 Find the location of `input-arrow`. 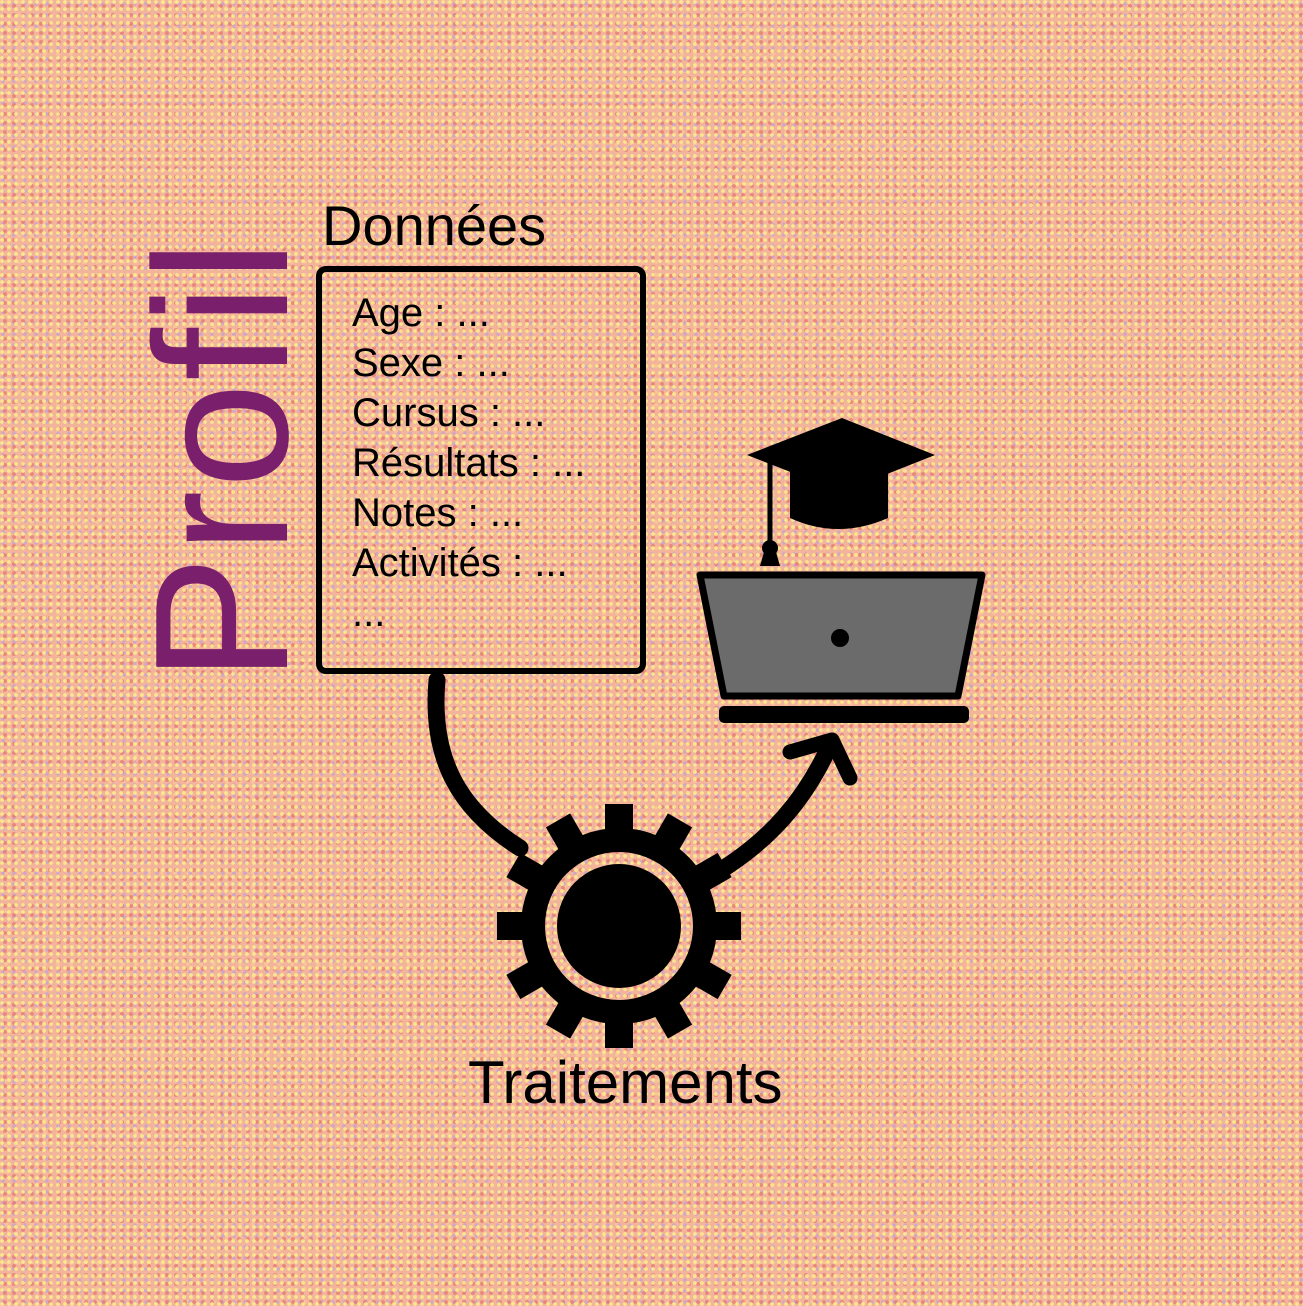

input-arrow is located at coordinates (478, 764).